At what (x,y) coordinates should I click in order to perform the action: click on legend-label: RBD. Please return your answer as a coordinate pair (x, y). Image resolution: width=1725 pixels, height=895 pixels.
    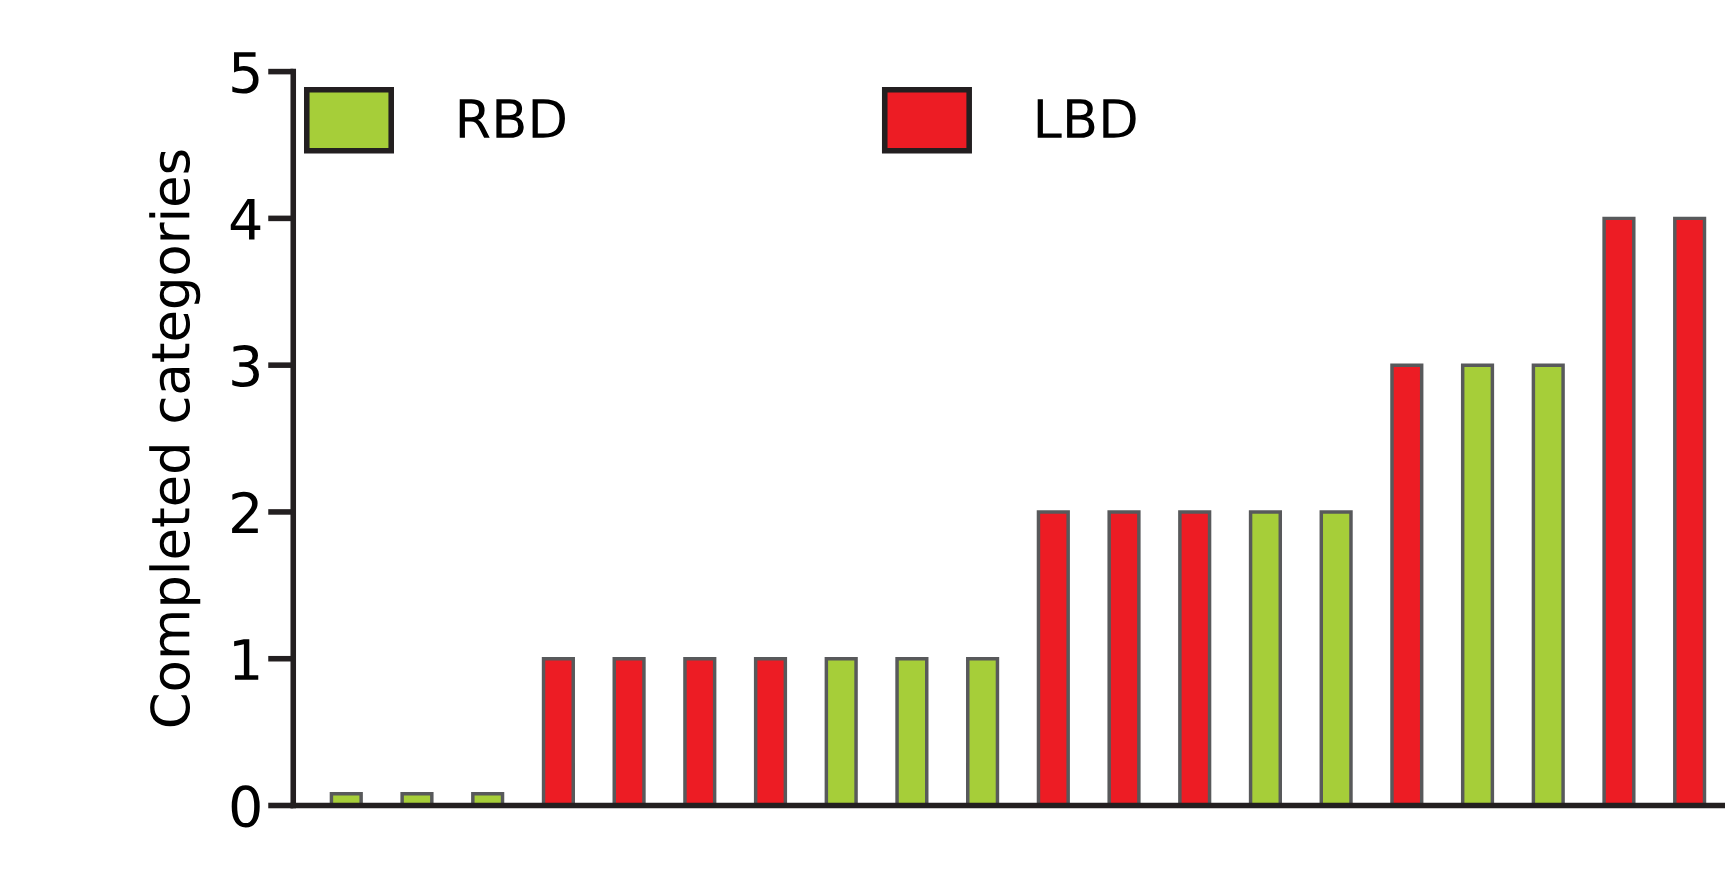
    Looking at the image, I should click on (512, 118).